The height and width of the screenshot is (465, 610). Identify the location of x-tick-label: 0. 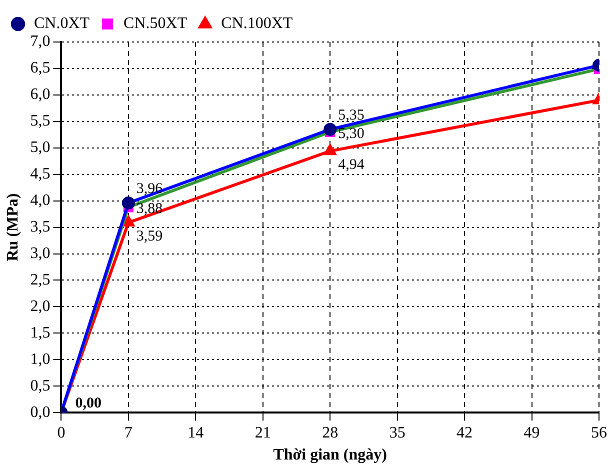
(61, 433).